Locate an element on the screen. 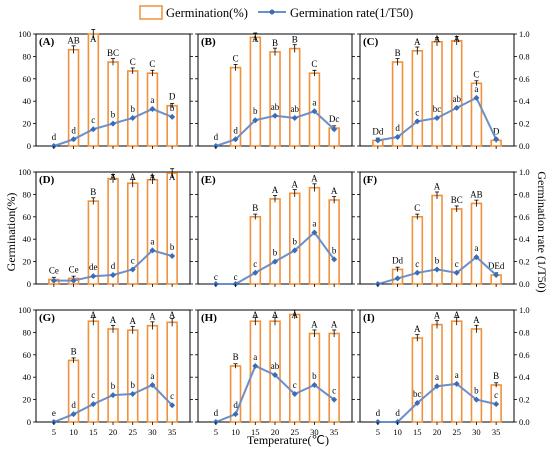 The width and height of the screenshot is (550, 451). panel-f: (F) Dd C A BC AB DEd c b c a 0.0 0.2 0.4 0.6 0.8 1.0 is located at coordinates (443, 228).